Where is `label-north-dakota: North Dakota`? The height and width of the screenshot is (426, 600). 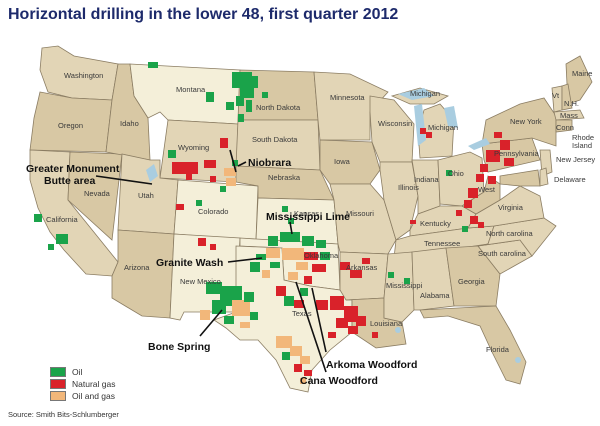
label-north-dakota: North Dakota is located at coordinates (278, 107).